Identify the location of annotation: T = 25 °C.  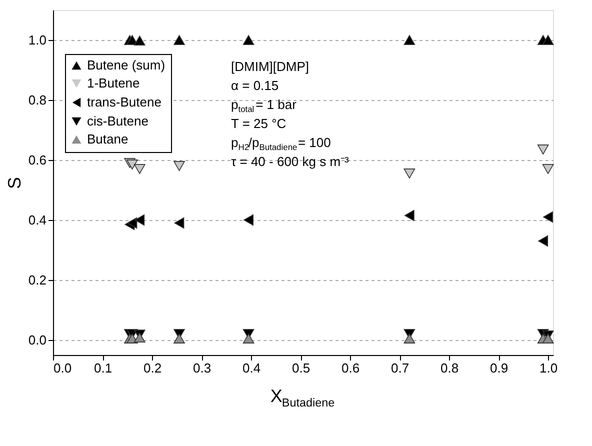
(258, 123).